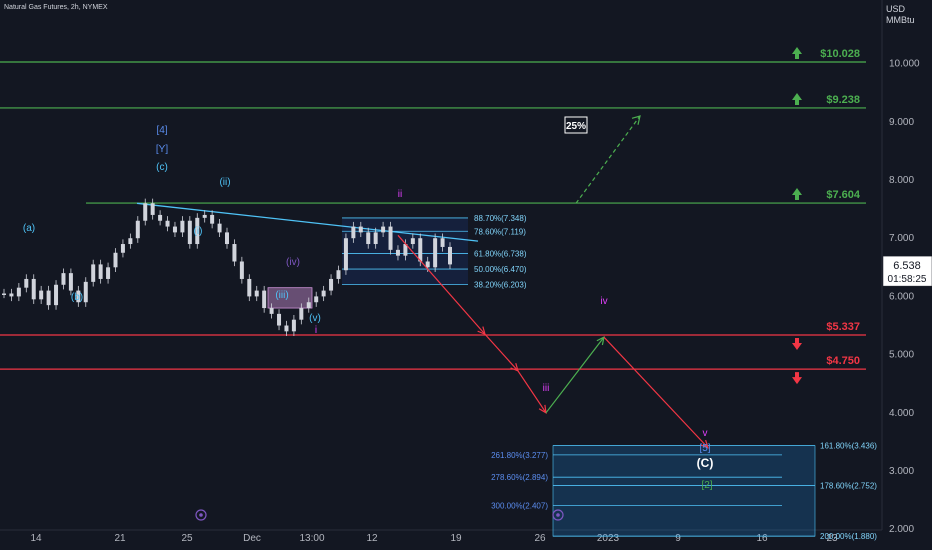  What do you see at coordinates (832, 538) in the screenshot?
I see `x-tick-label-11: 23` at bounding box center [832, 538].